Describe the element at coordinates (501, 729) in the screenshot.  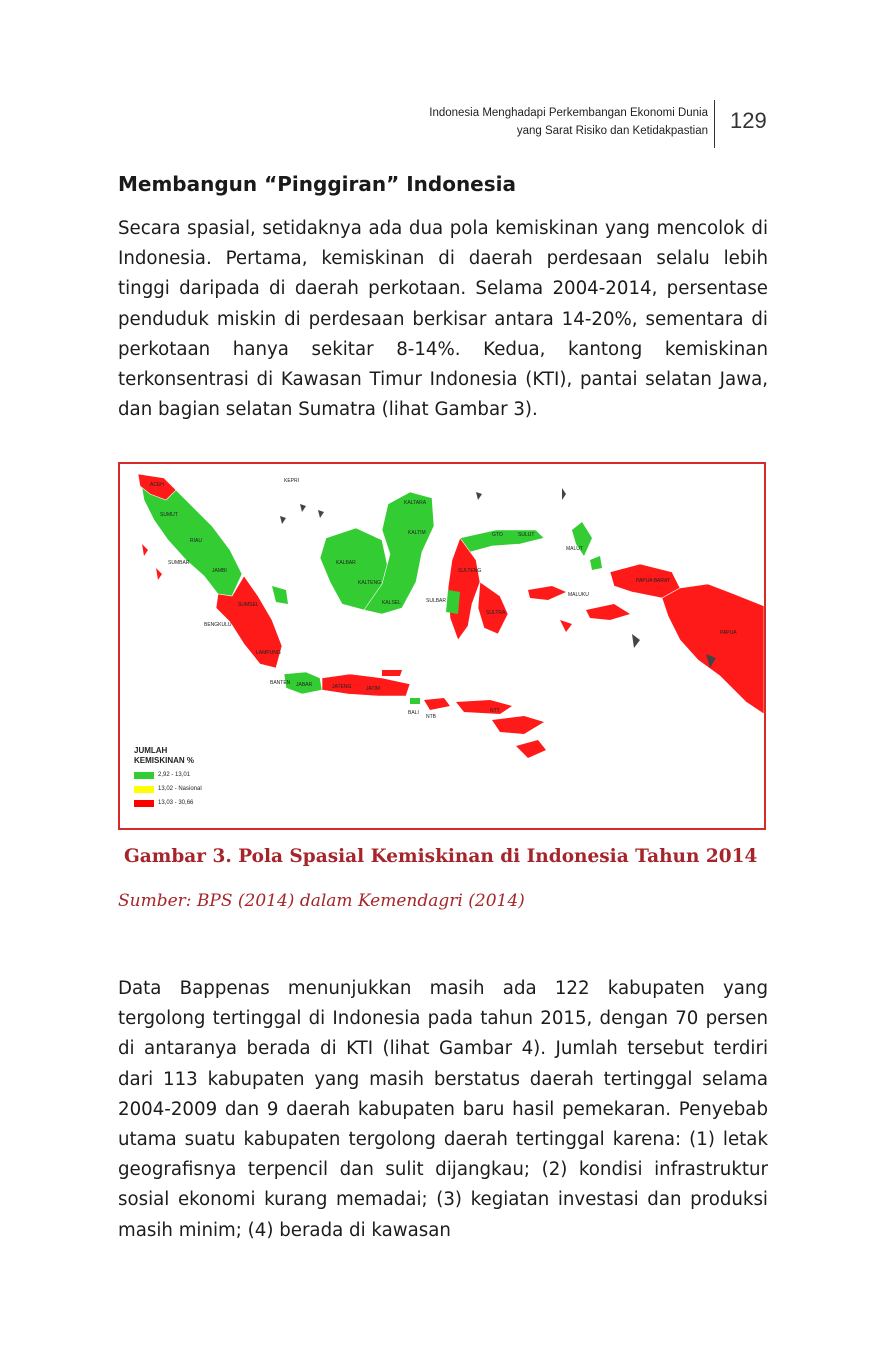
I see `ntt-region` at that location.